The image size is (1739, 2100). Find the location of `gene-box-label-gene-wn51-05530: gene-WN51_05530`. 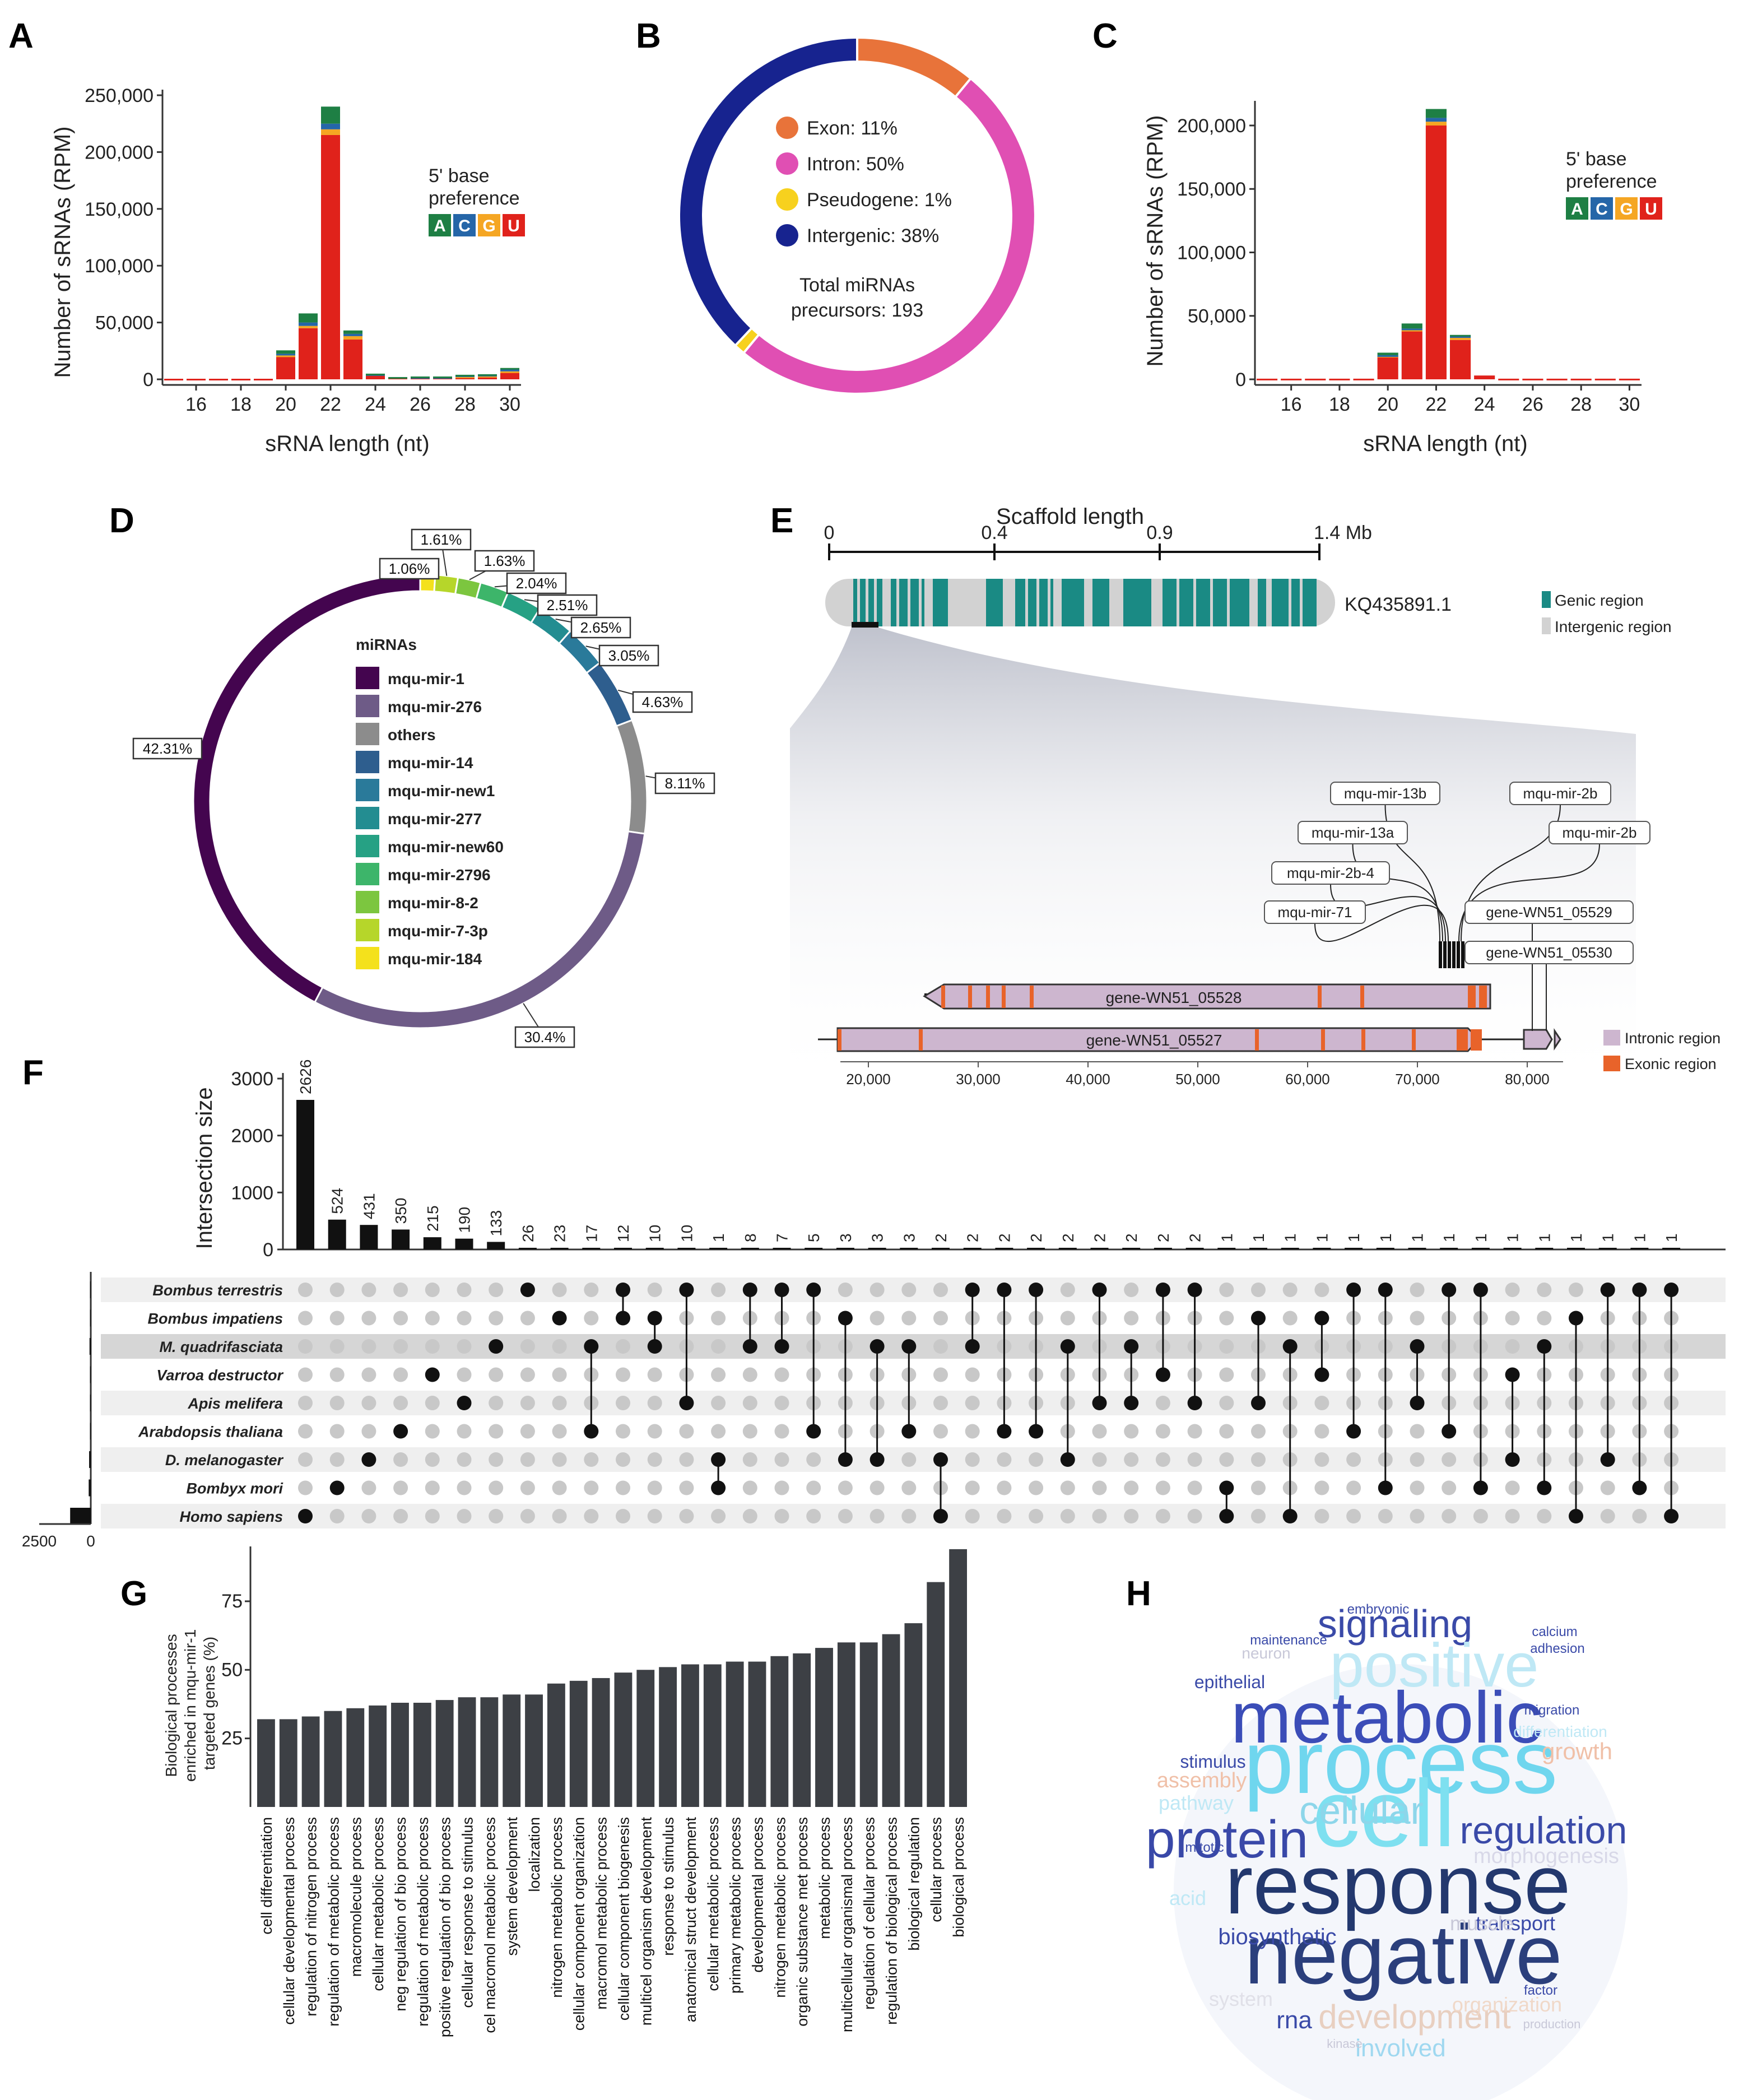

gene-box-label-gene-wn51-05530: gene-WN51_05530 is located at coordinates (1549, 952).